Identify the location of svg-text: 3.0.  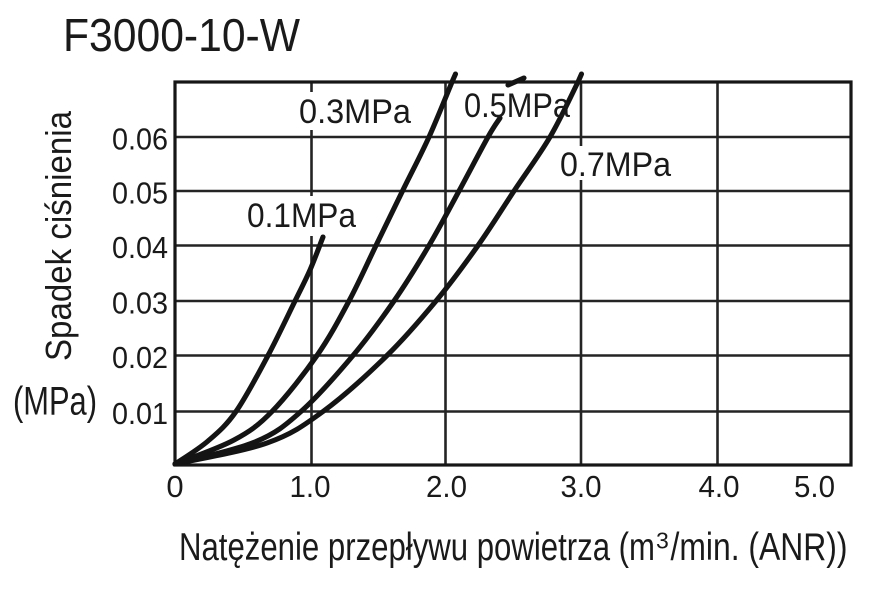
(581, 486).